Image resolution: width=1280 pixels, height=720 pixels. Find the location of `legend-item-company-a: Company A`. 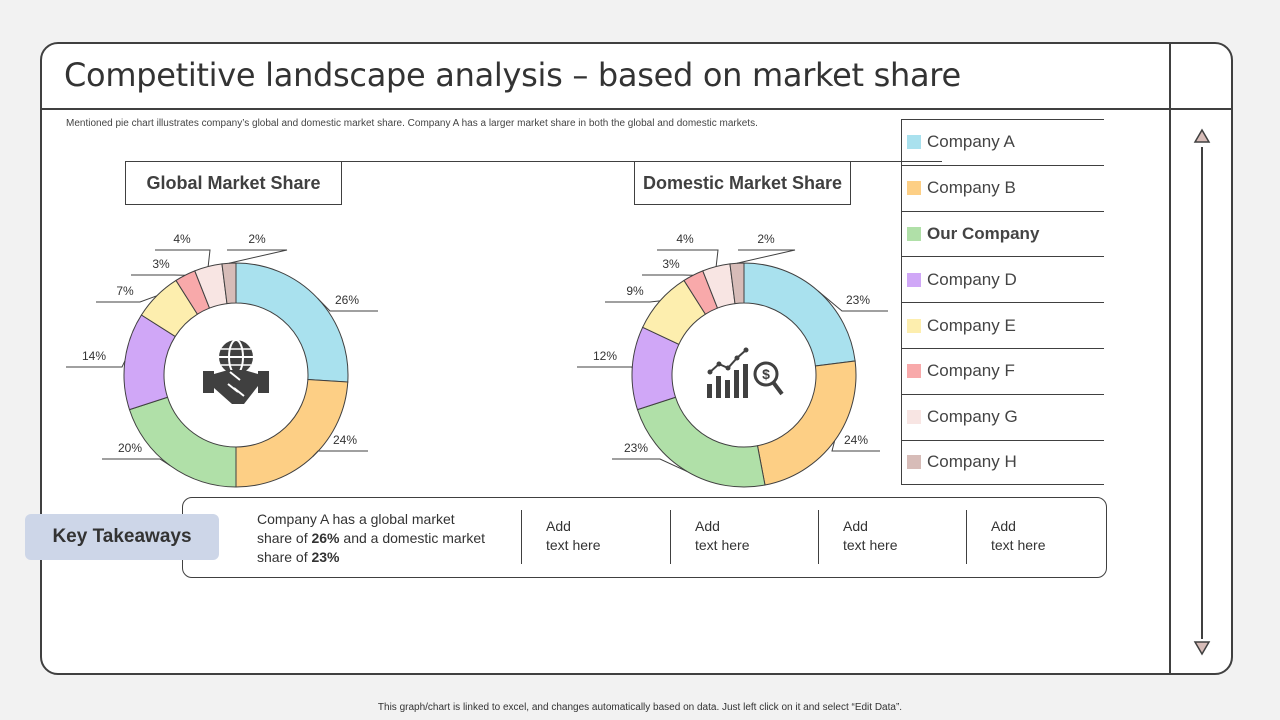

legend-item-company-a: Company A is located at coordinates (1003, 142).